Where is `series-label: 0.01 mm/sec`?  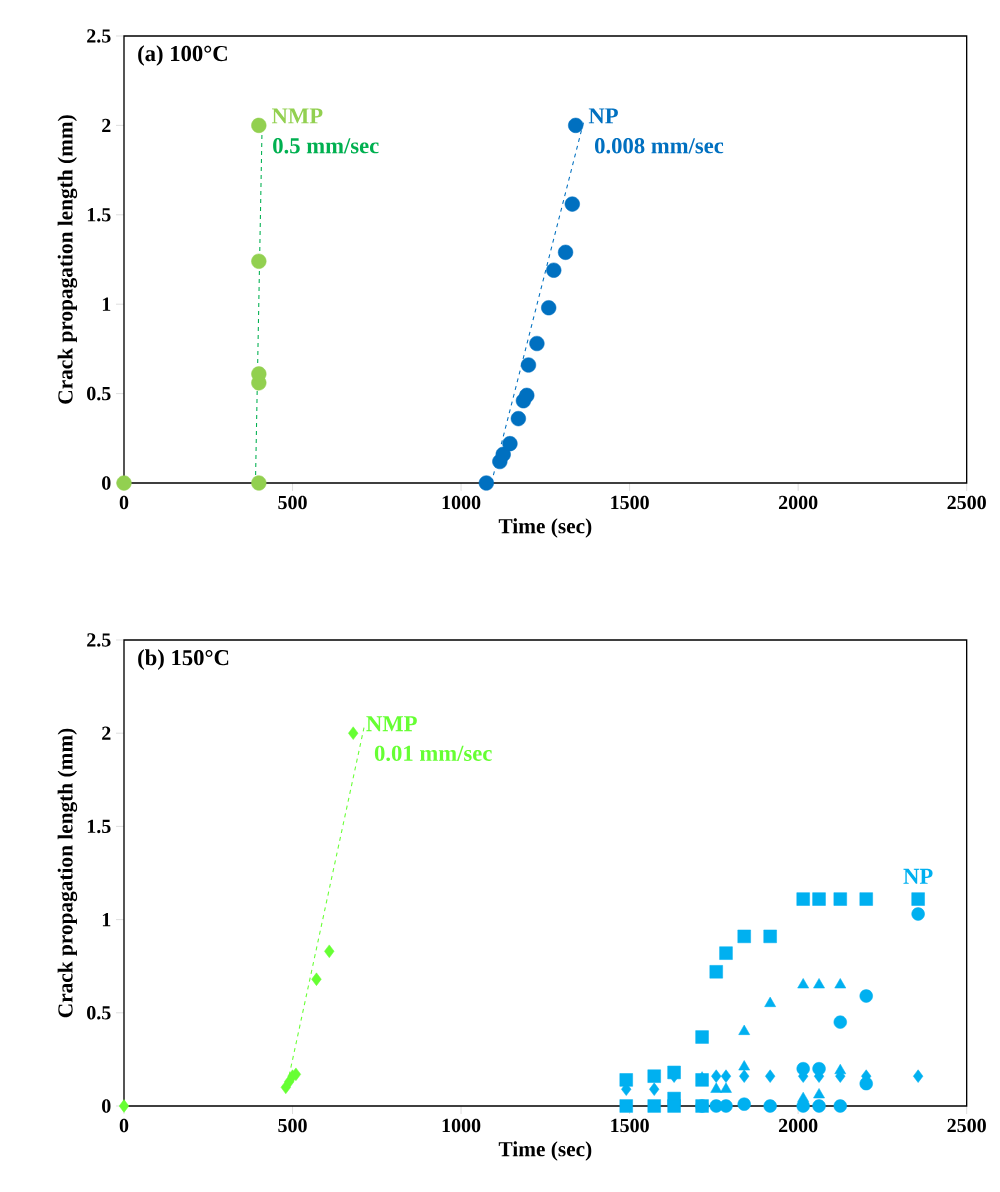 series-label: 0.01 mm/sec is located at coordinates (433, 753).